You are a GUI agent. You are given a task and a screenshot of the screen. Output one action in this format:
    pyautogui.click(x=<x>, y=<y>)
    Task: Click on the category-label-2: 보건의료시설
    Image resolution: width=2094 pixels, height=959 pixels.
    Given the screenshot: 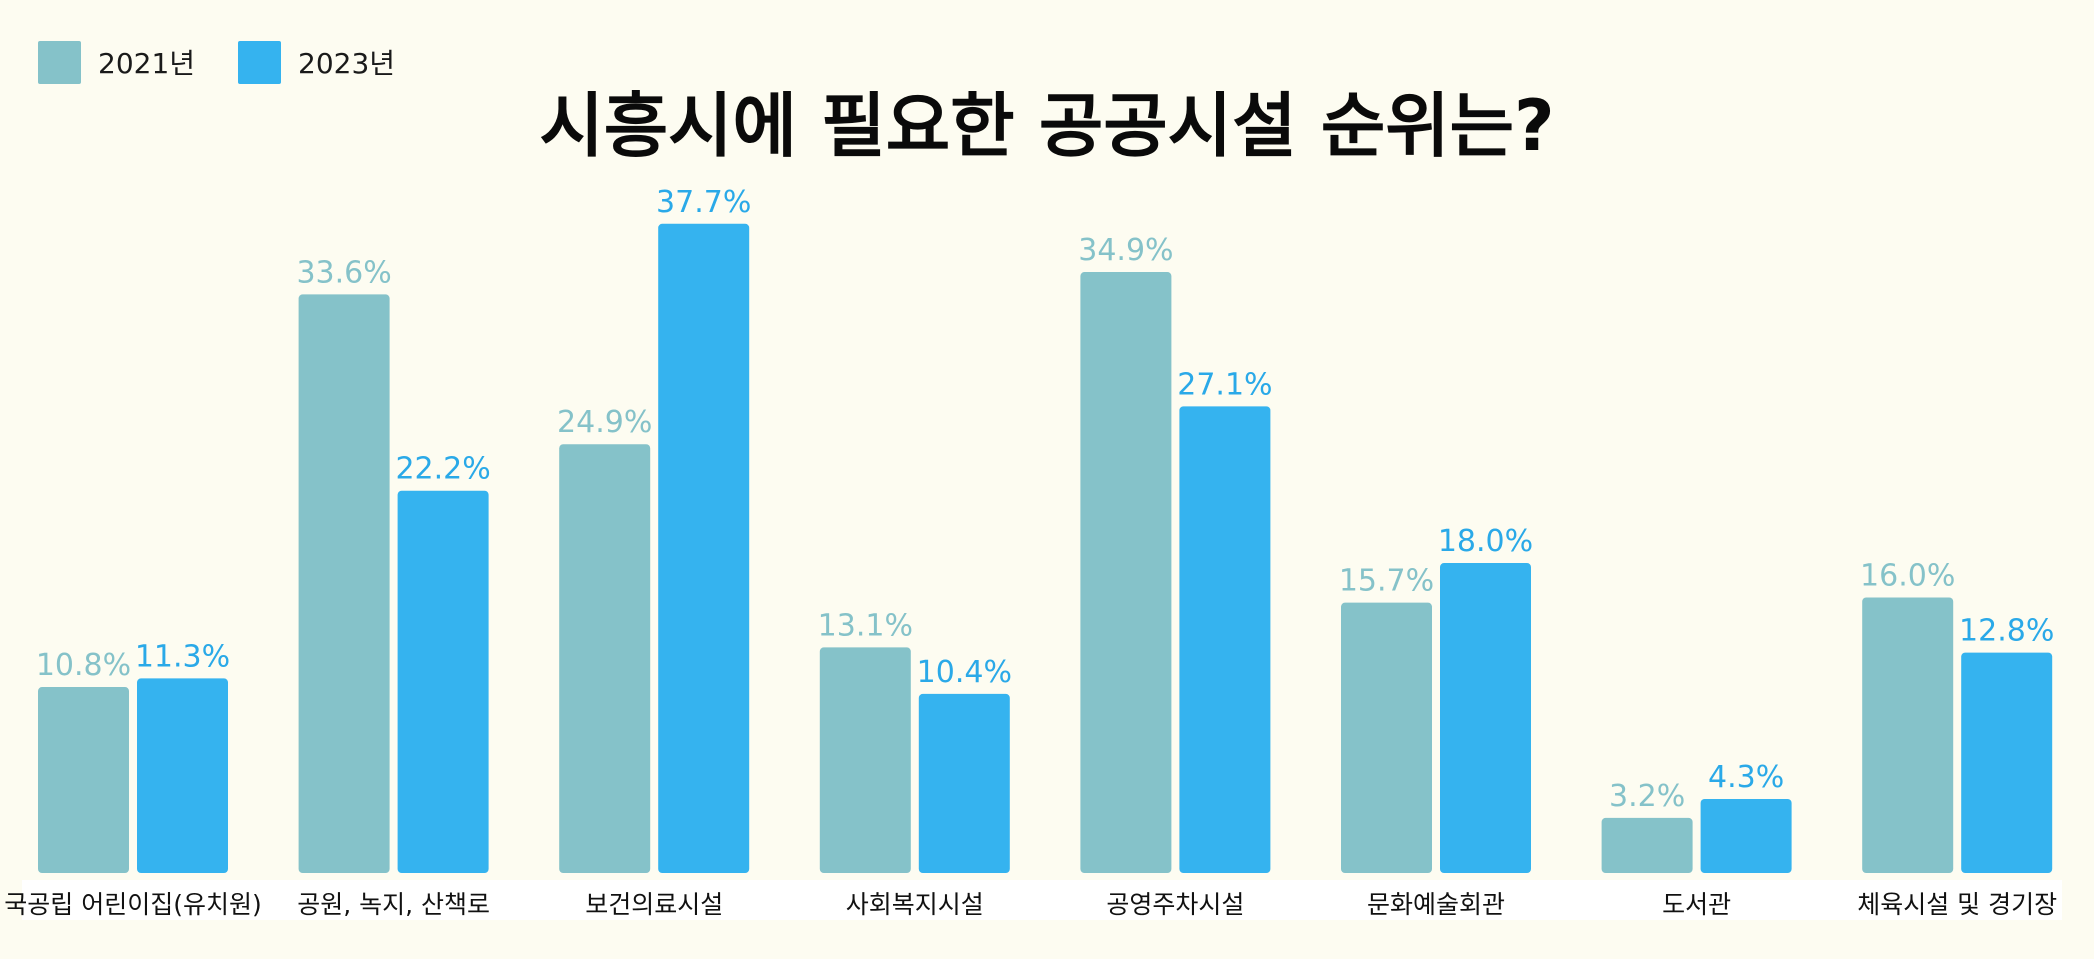 What is the action you would take?
    pyautogui.click(x=654, y=904)
    